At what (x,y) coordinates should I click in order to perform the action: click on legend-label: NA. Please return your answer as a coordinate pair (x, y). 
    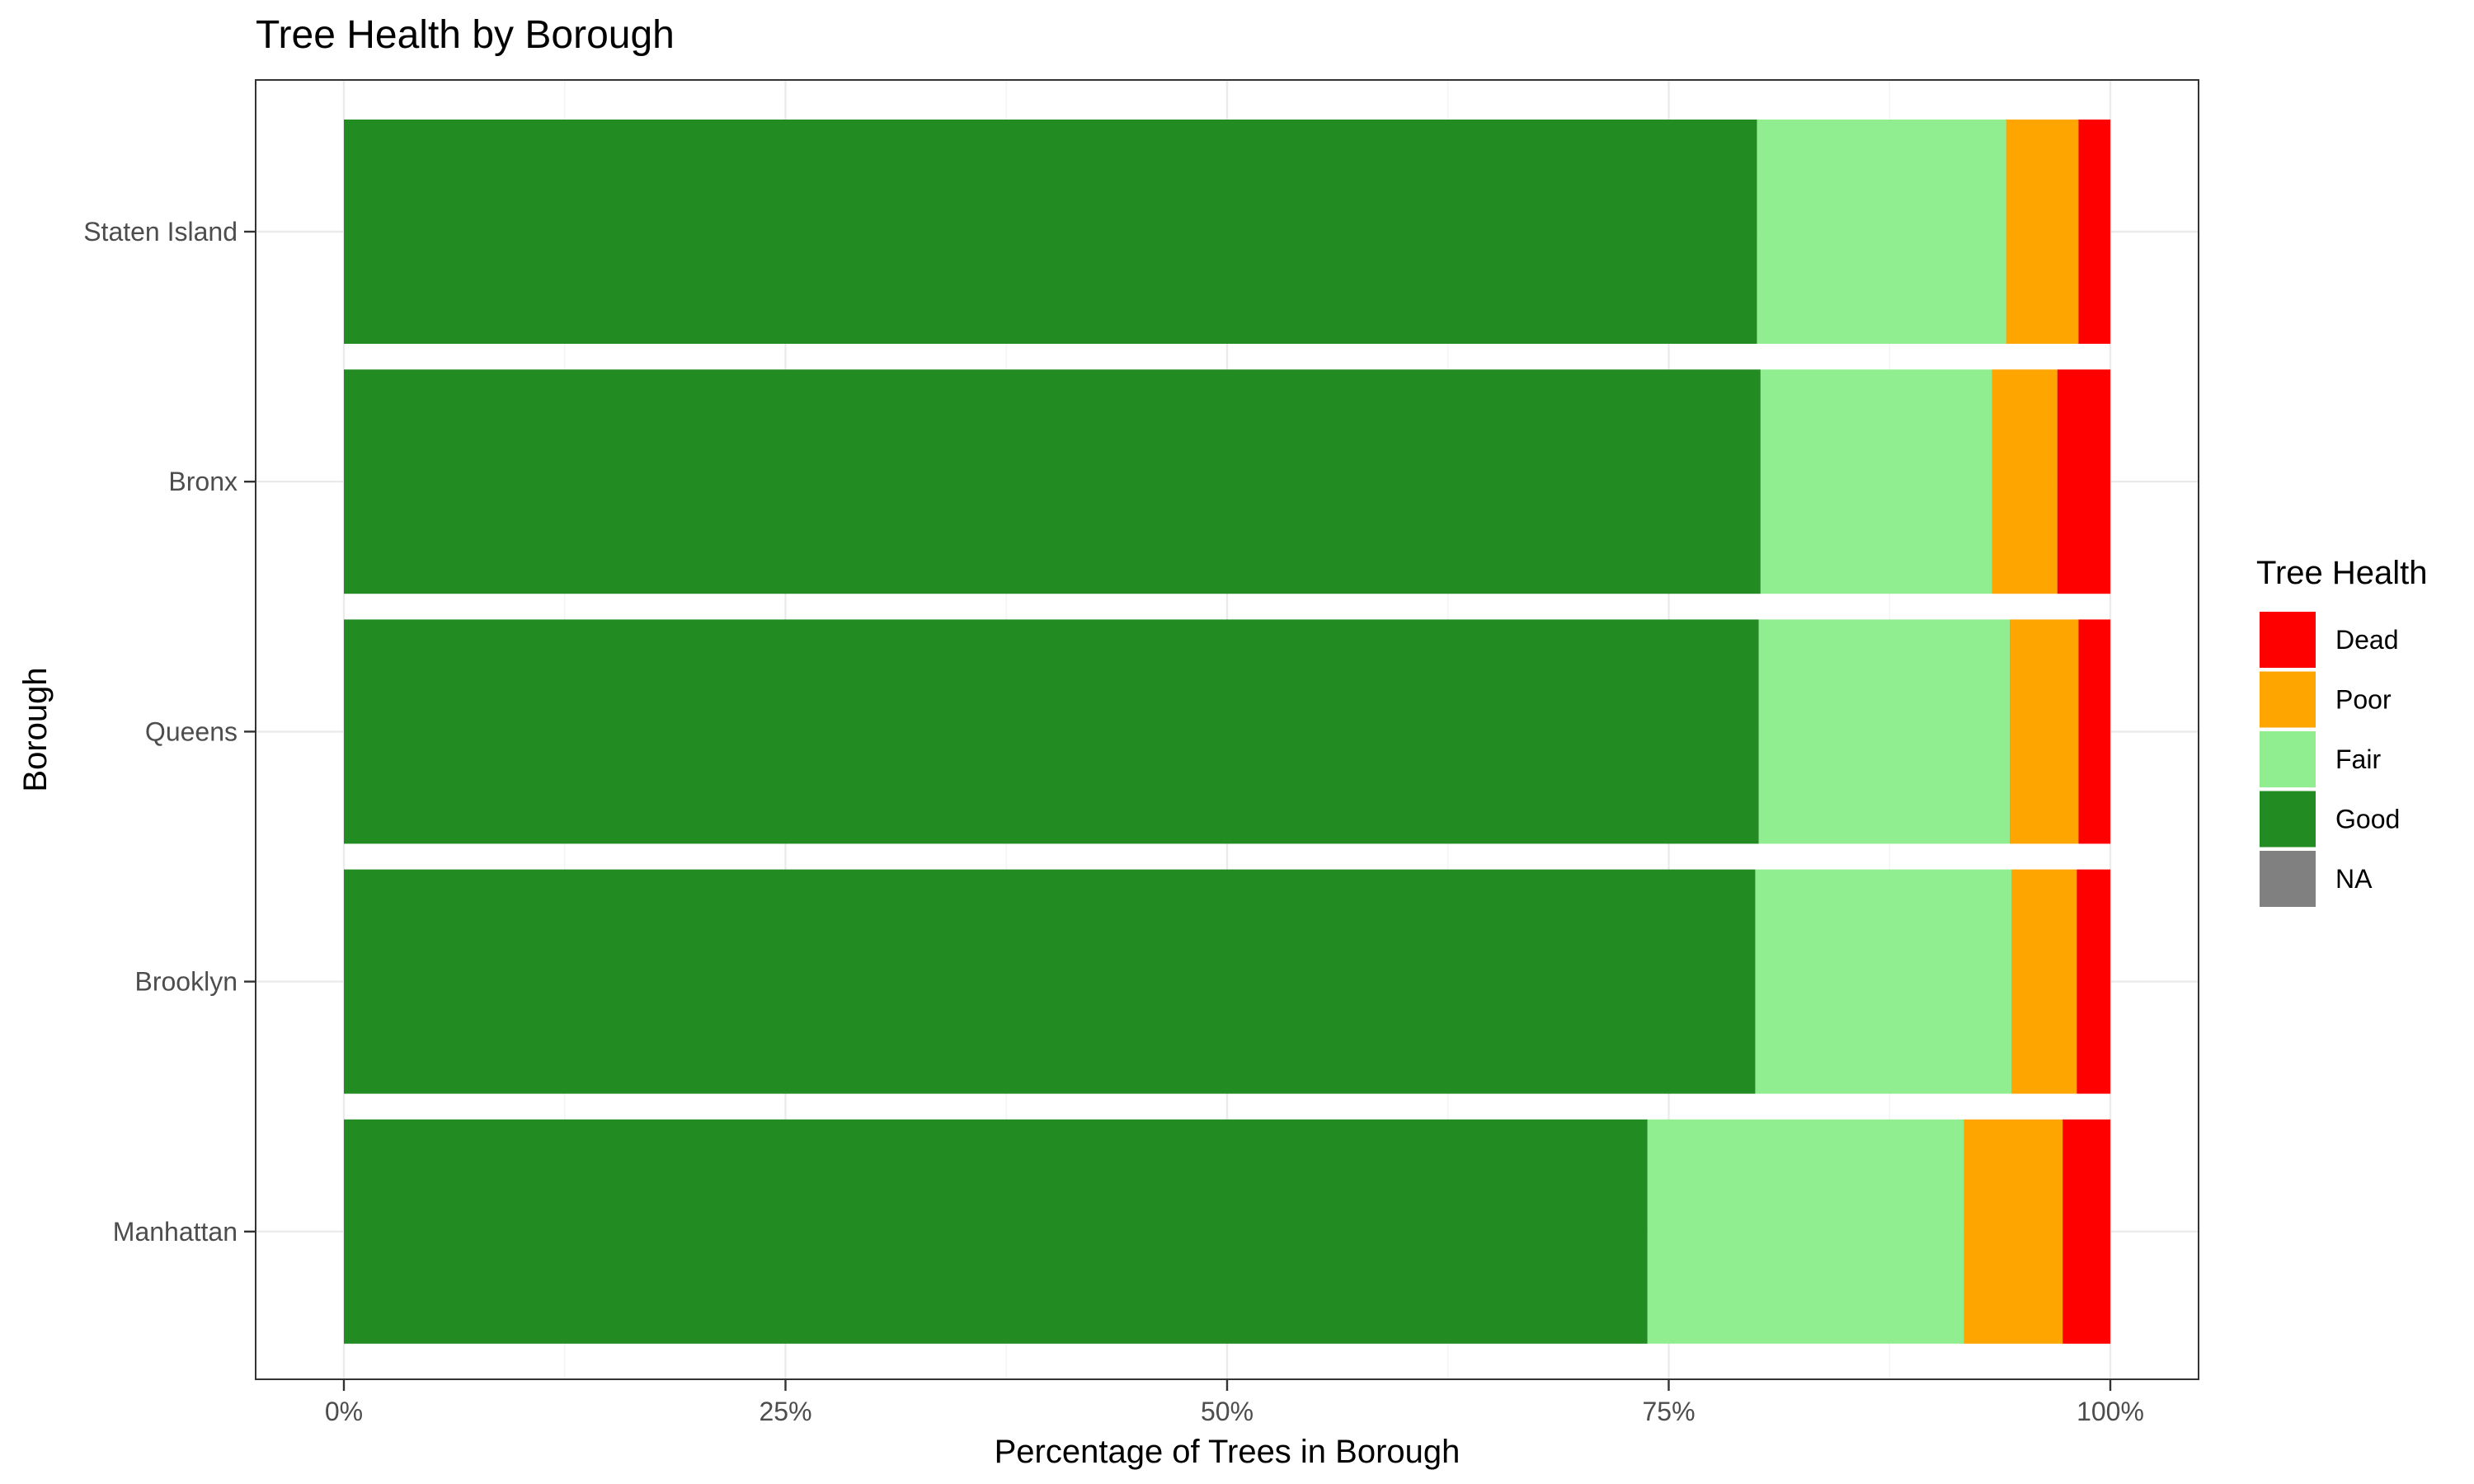
    Looking at the image, I should click on (2354, 879).